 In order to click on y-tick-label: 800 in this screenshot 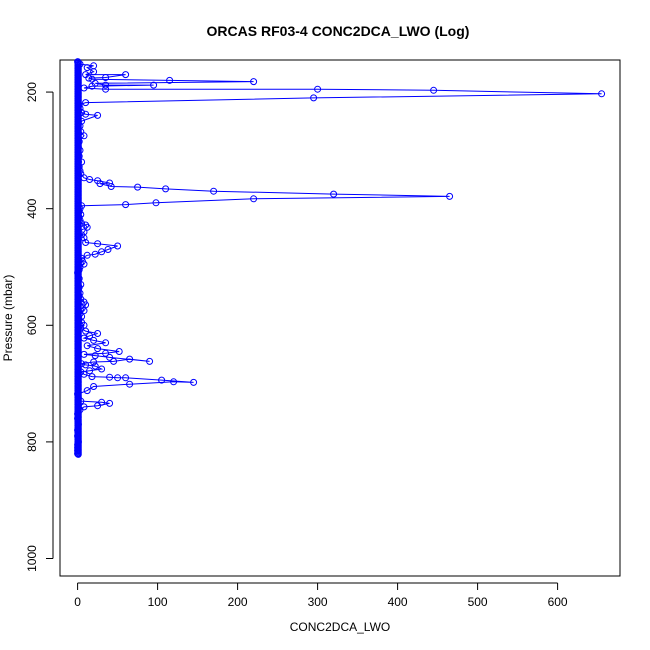, I will do `click(32, 442)`.